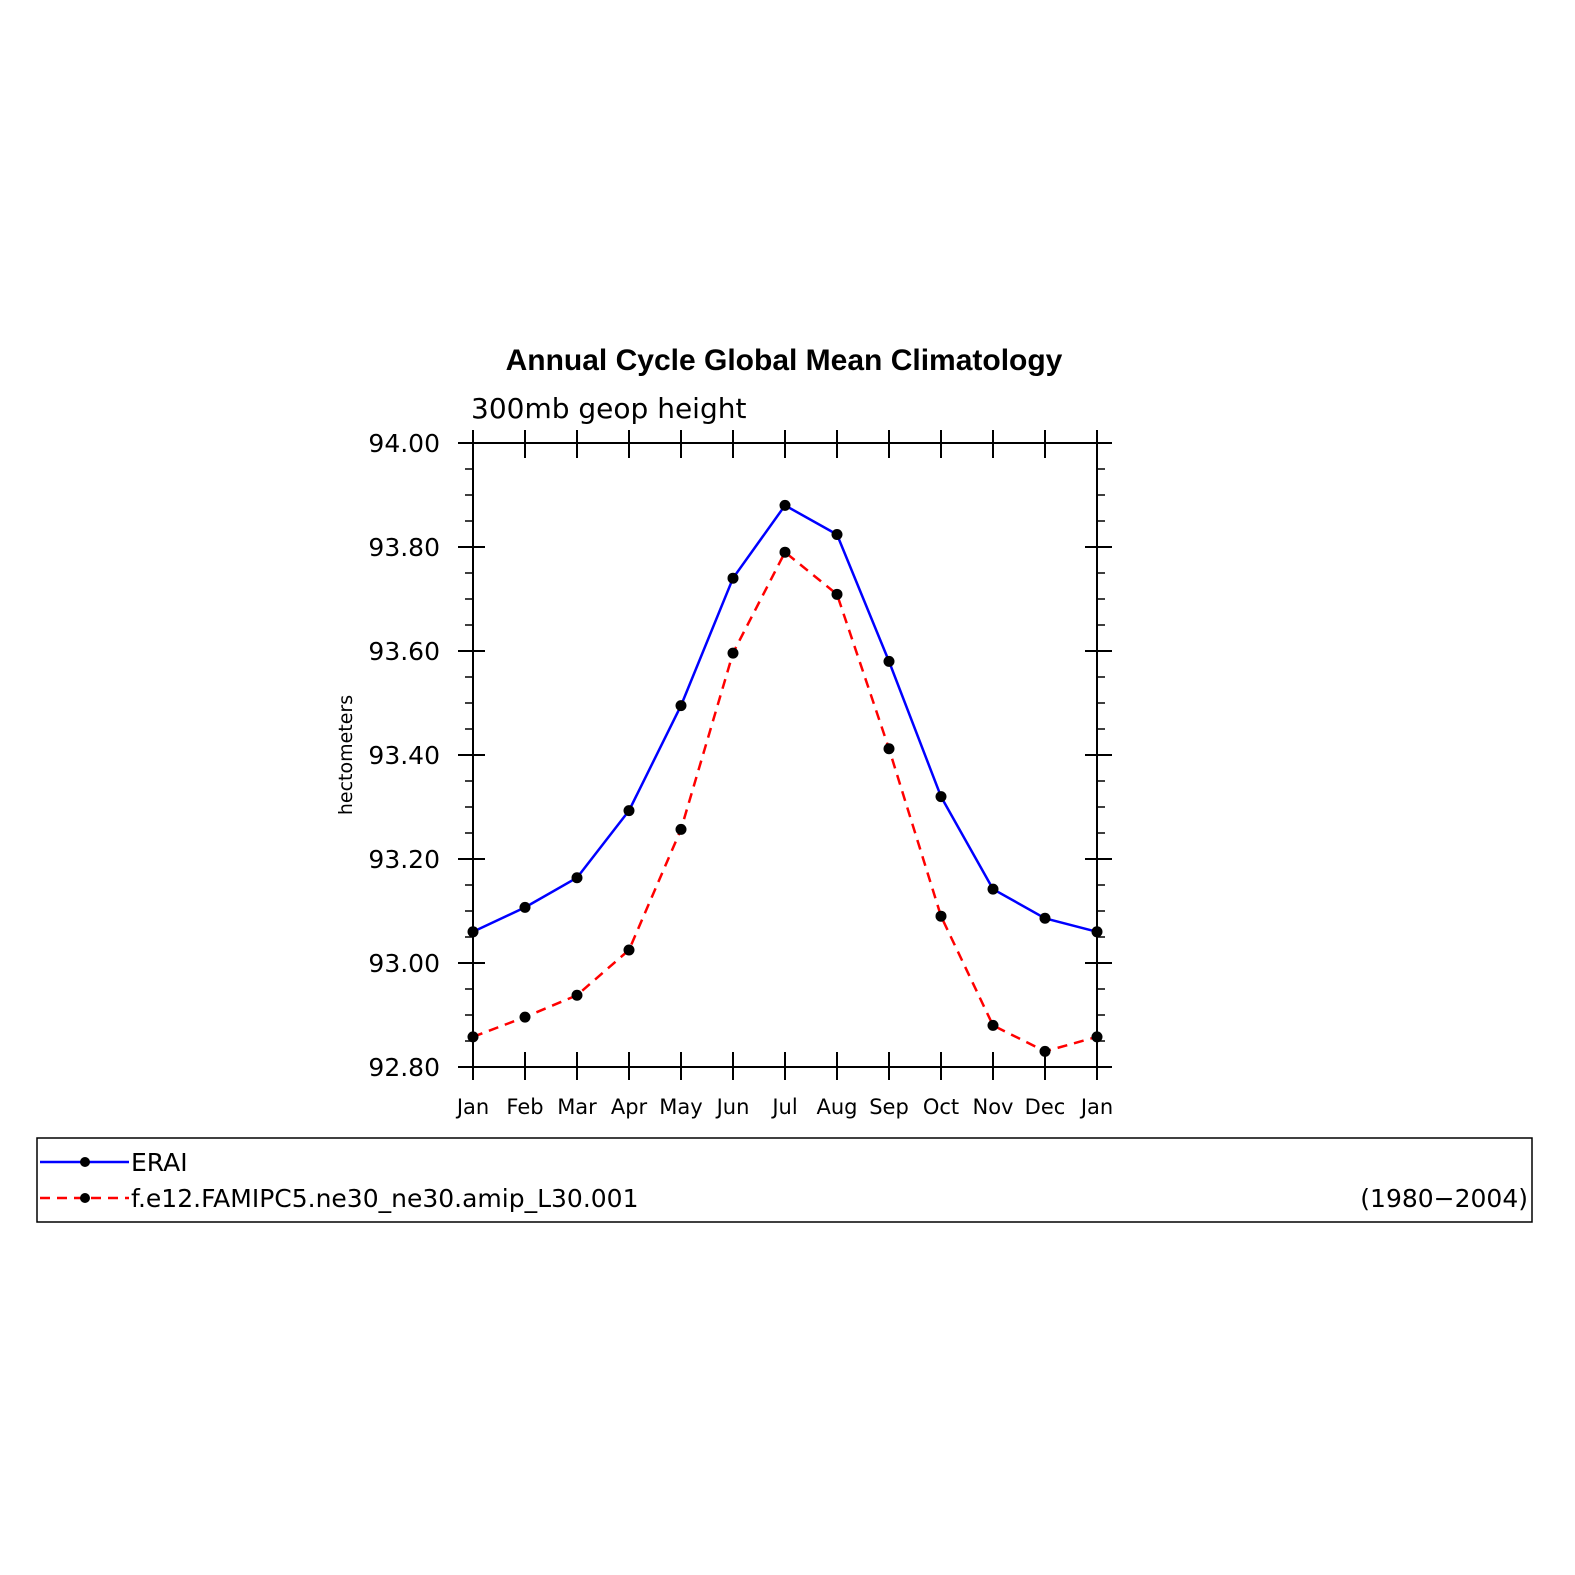 The width and height of the screenshot is (1575, 1575). What do you see at coordinates (889, 1107) in the screenshot?
I see `x-tick-label: Sep` at bounding box center [889, 1107].